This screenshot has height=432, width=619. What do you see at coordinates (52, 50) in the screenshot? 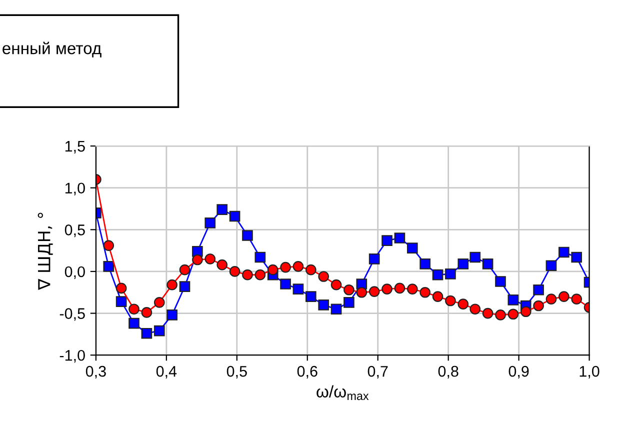
I see `text: енный метод` at bounding box center [52, 50].